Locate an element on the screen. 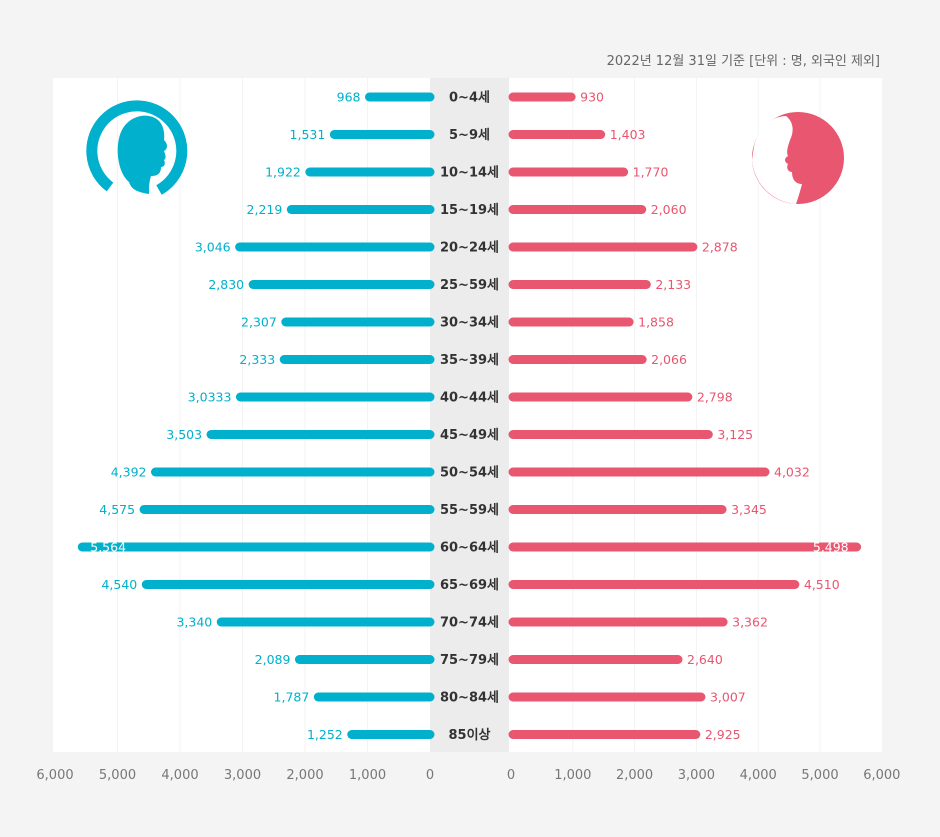 The height and width of the screenshot is (837, 940). x-tick-label-left: 1,000 is located at coordinates (367, 775).